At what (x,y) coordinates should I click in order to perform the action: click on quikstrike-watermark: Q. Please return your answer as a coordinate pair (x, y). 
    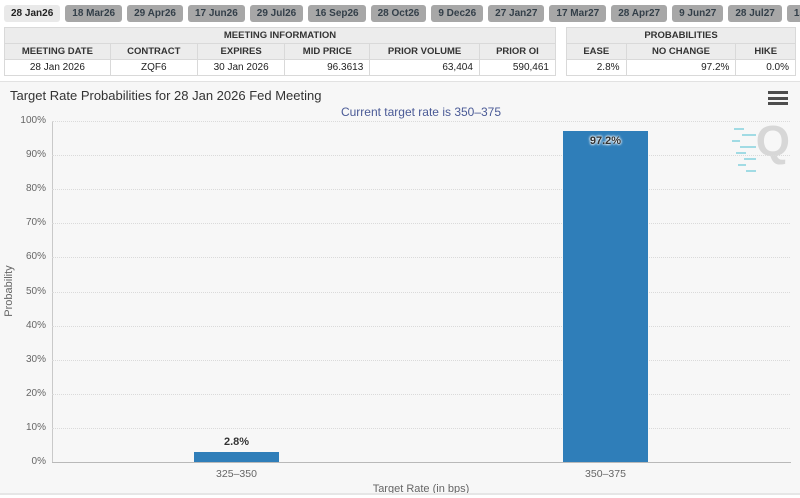
    Looking at the image, I should click on (762, 146).